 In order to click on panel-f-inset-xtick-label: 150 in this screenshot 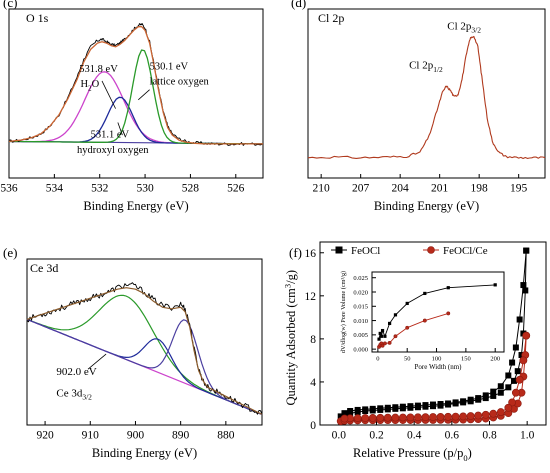, I will do `click(466, 359)`.